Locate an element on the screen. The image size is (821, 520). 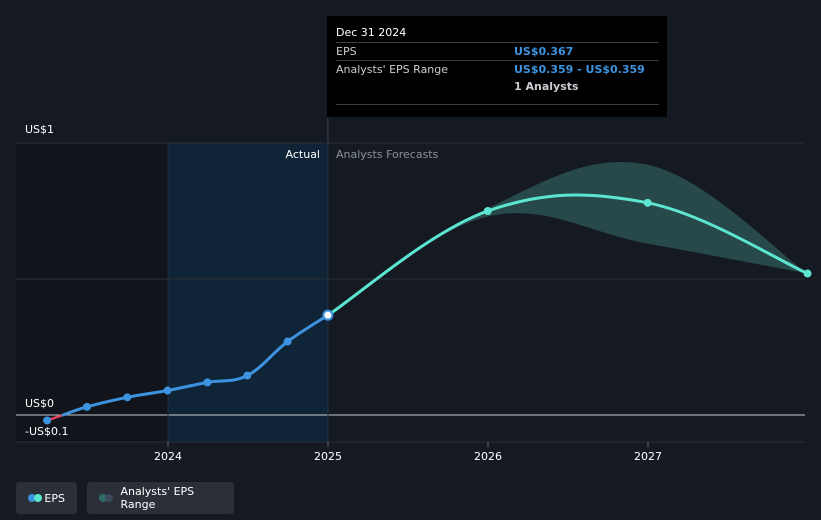
legend-item-eps: EPS is located at coordinates (46, 498).